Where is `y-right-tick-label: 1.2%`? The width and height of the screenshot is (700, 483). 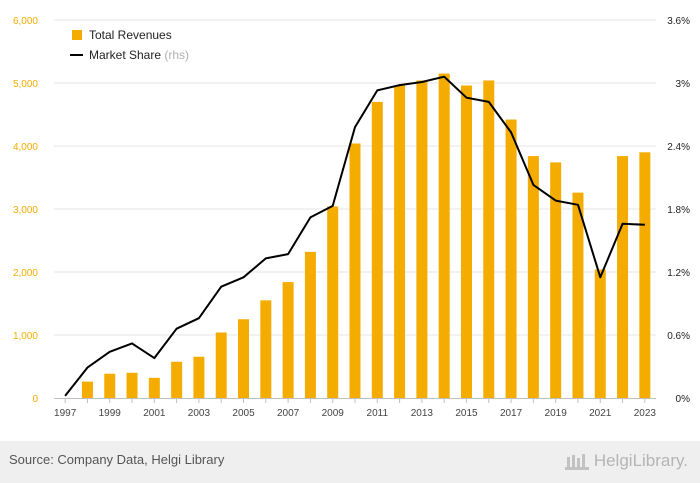
y-right-tick-label: 1.2% is located at coordinates (678, 273).